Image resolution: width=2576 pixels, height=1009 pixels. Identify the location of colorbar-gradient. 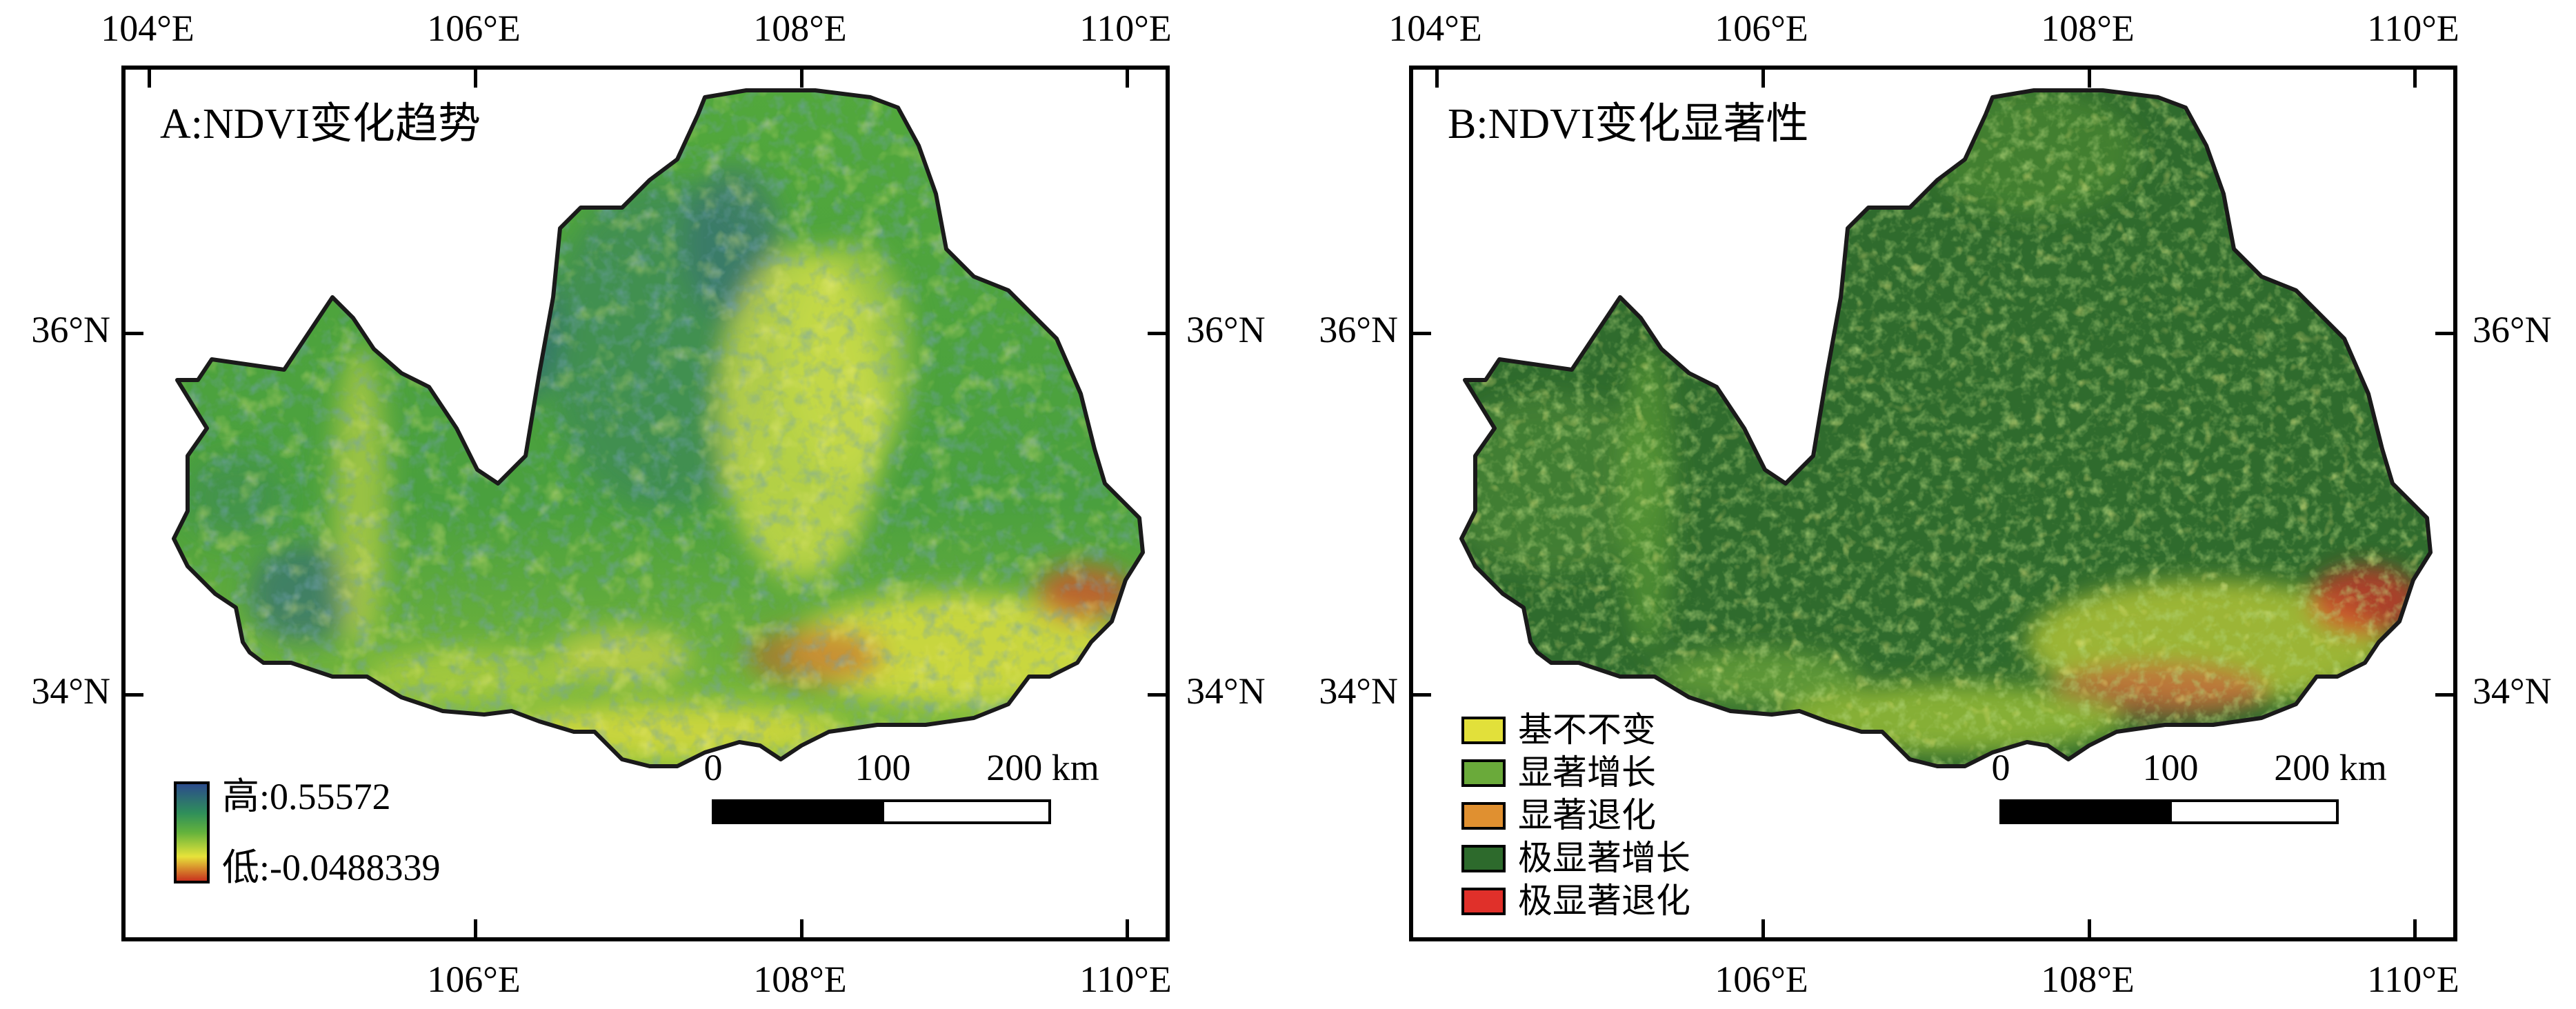
(192, 832).